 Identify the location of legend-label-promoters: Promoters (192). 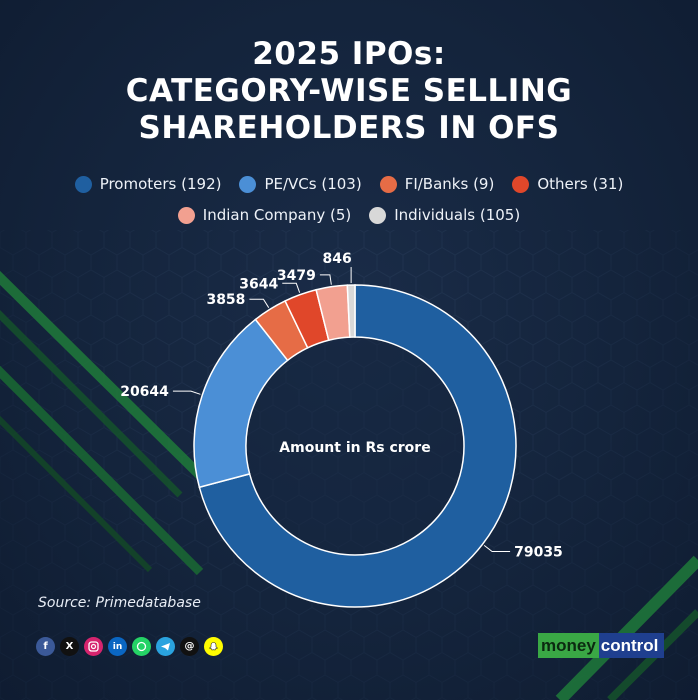
(160, 184).